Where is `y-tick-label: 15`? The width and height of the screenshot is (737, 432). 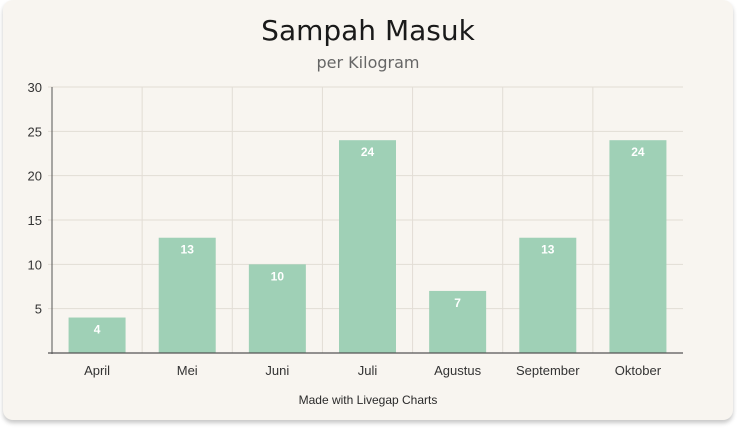
y-tick-label: 15 is located at coordinates (35, 220).